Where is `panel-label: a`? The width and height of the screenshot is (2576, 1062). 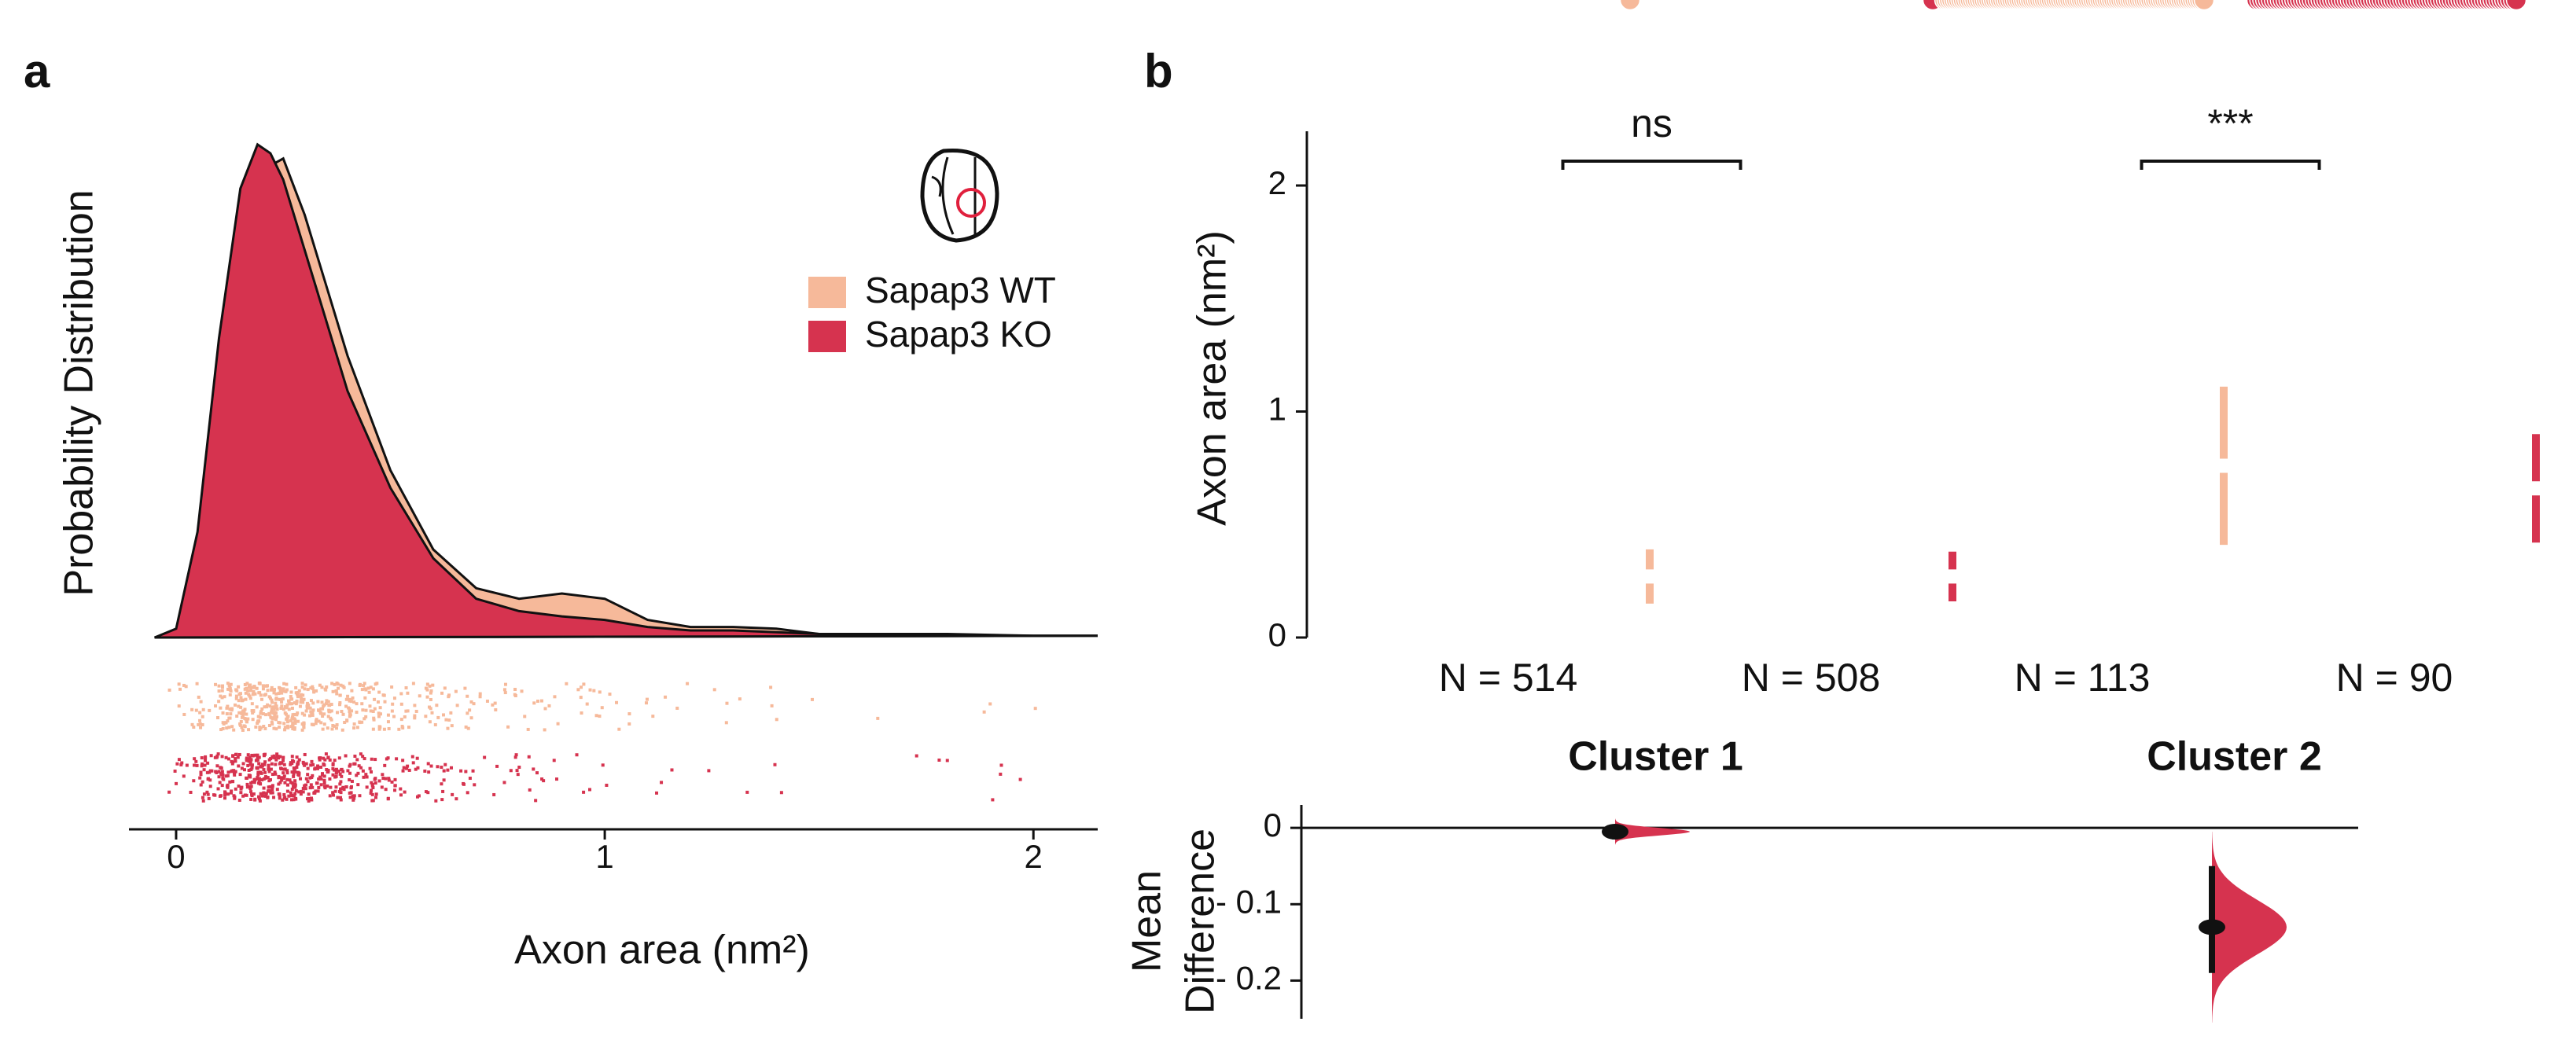 panel-label: a is located at coordinates (37, 71).